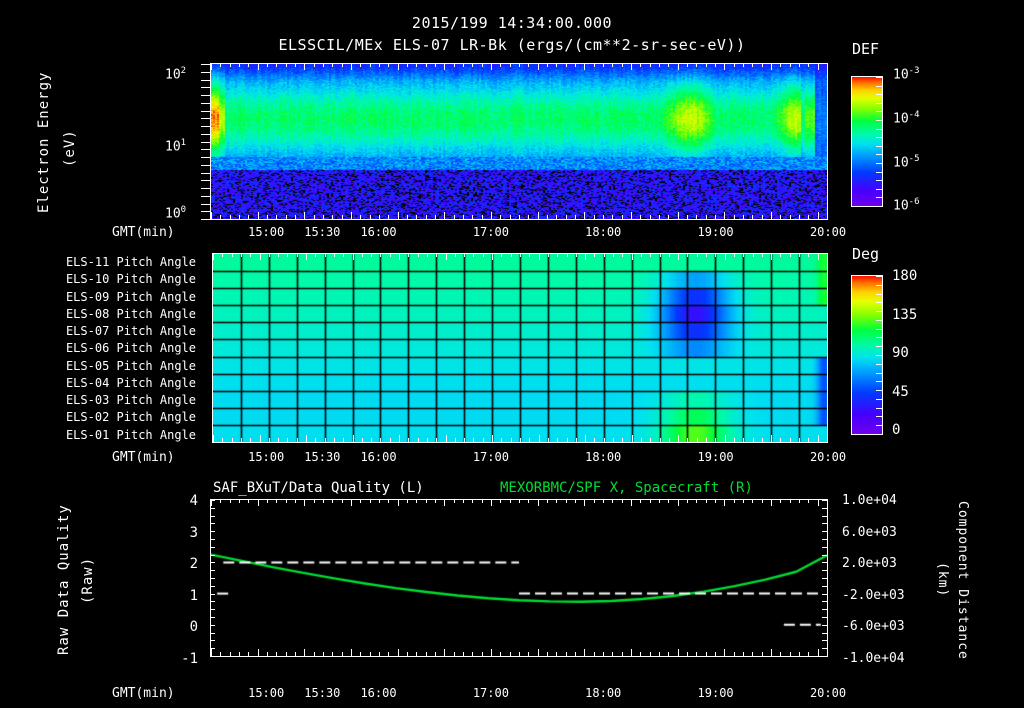 This screenshot has width=1024, height=708. I want to click on top-ytick-1e1-exp: 1, so click(183, 143).